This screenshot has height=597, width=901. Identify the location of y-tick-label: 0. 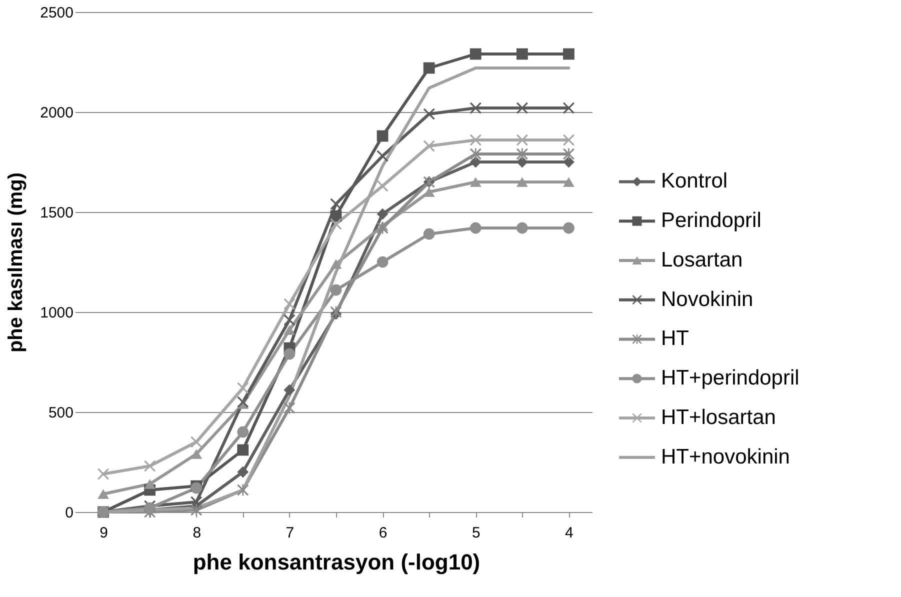
(69, 513).